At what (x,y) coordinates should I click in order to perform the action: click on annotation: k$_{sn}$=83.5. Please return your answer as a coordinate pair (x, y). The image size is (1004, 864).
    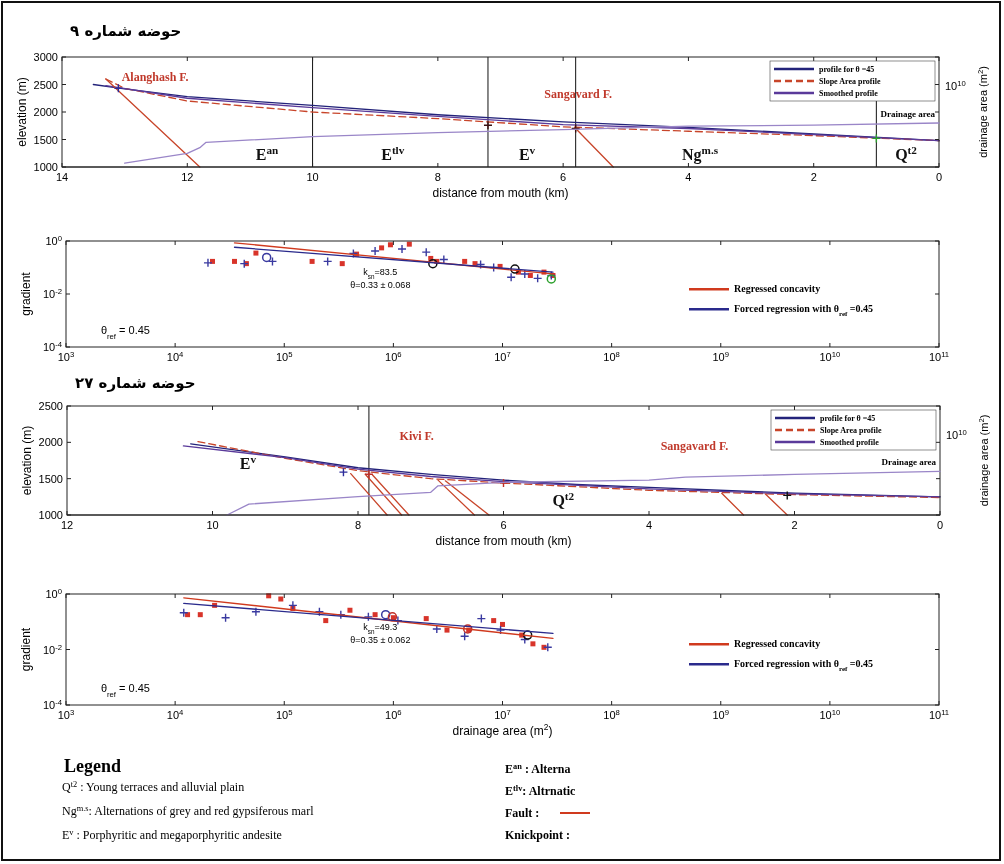
    Looking at the image, I should click on (380, 273).